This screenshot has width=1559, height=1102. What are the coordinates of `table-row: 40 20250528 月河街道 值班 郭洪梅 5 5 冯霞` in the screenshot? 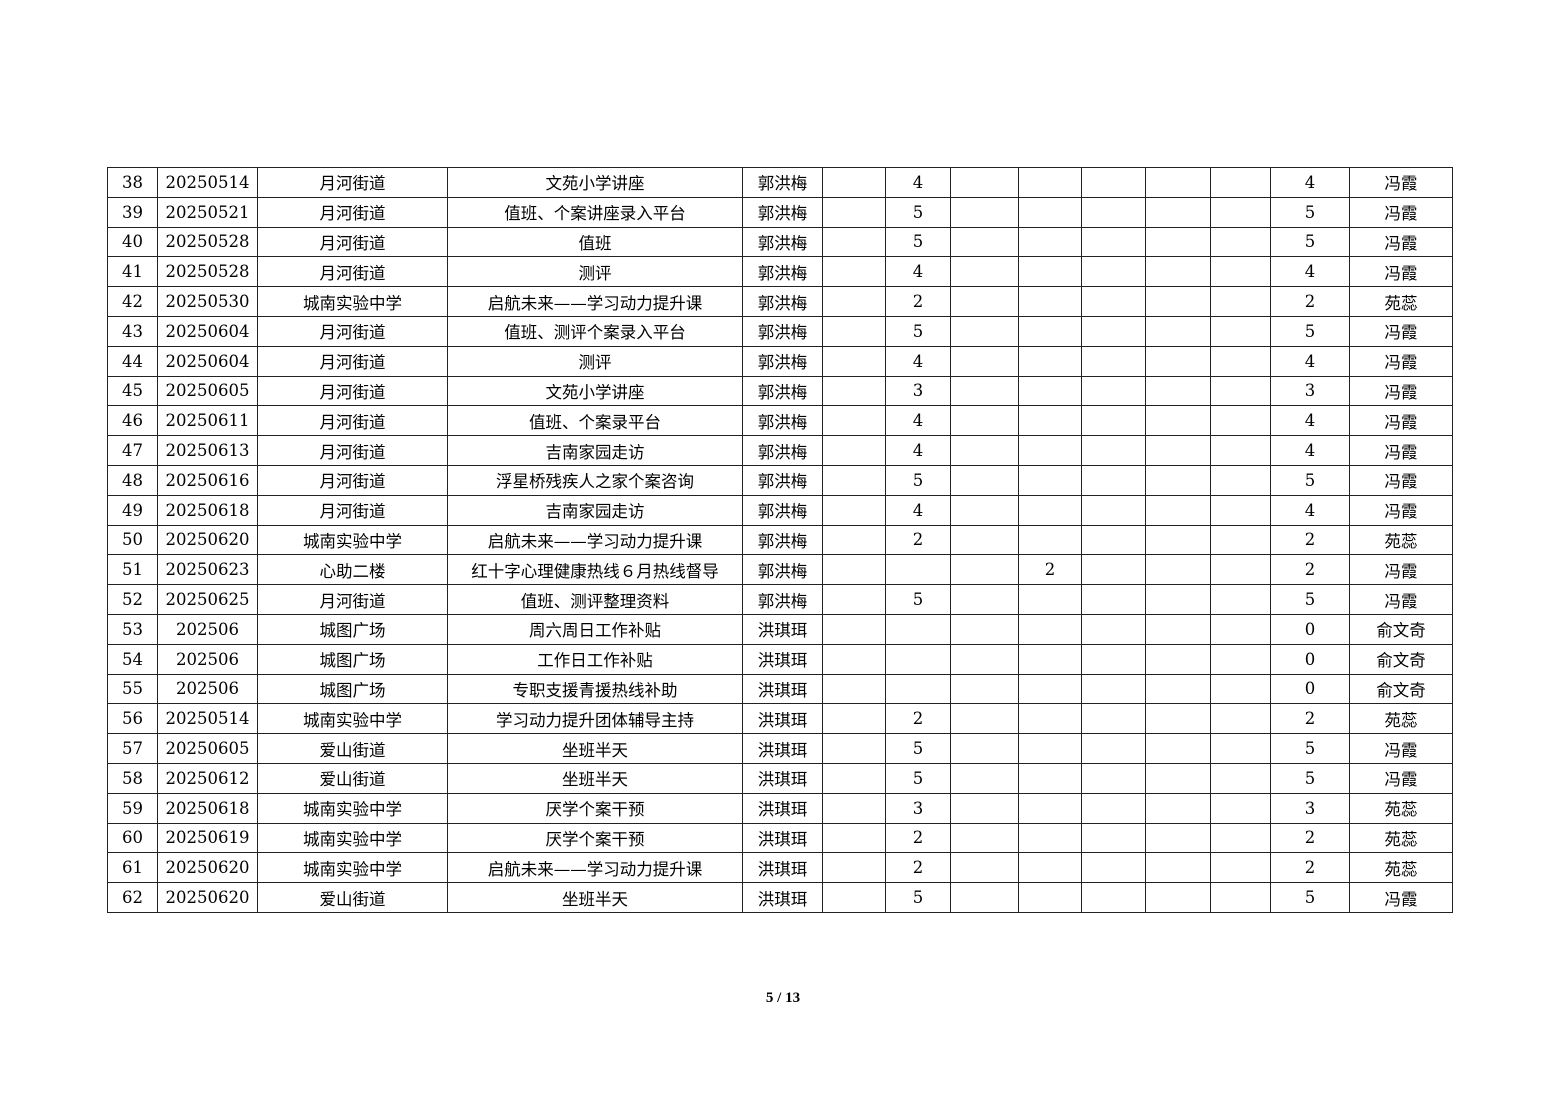 It's located at (780, 242).